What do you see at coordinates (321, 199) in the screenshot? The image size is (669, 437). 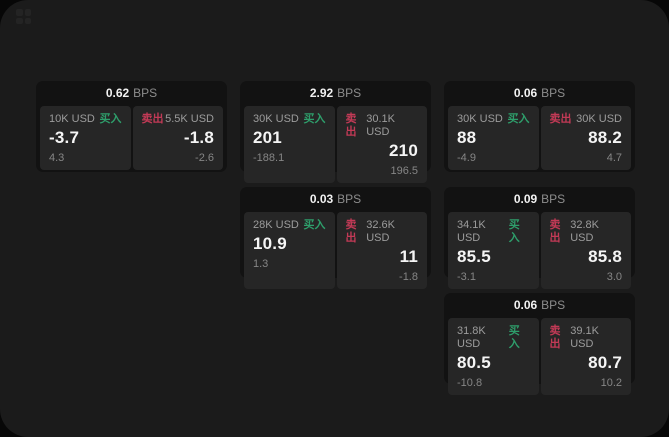 I see `spread-value: 0.03` at bounding box center [321, 199].